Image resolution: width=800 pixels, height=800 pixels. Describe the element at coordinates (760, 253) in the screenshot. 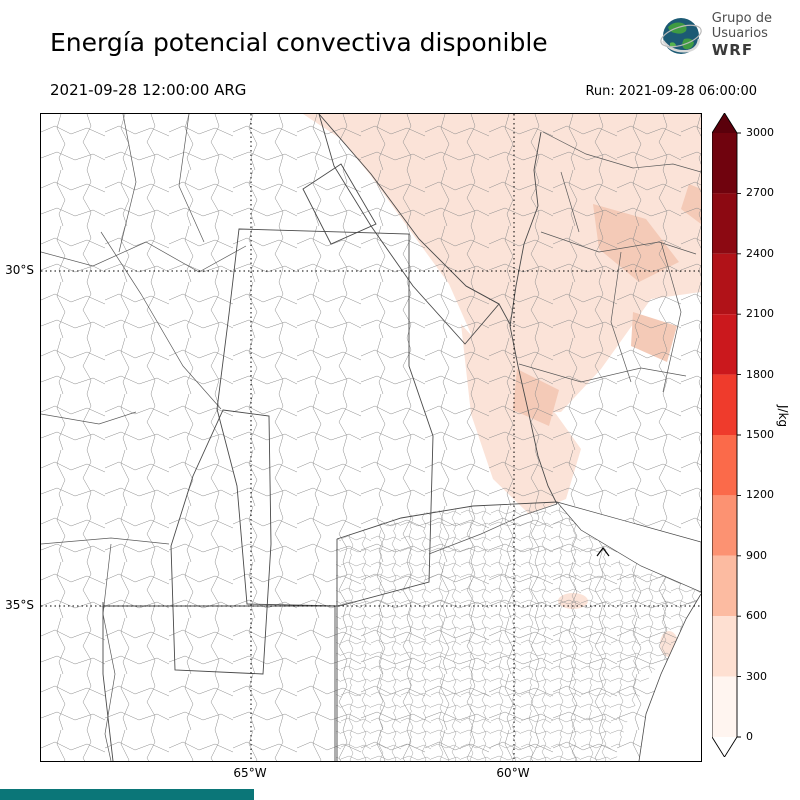

I see `colorbar-tick: 2400` at that location.